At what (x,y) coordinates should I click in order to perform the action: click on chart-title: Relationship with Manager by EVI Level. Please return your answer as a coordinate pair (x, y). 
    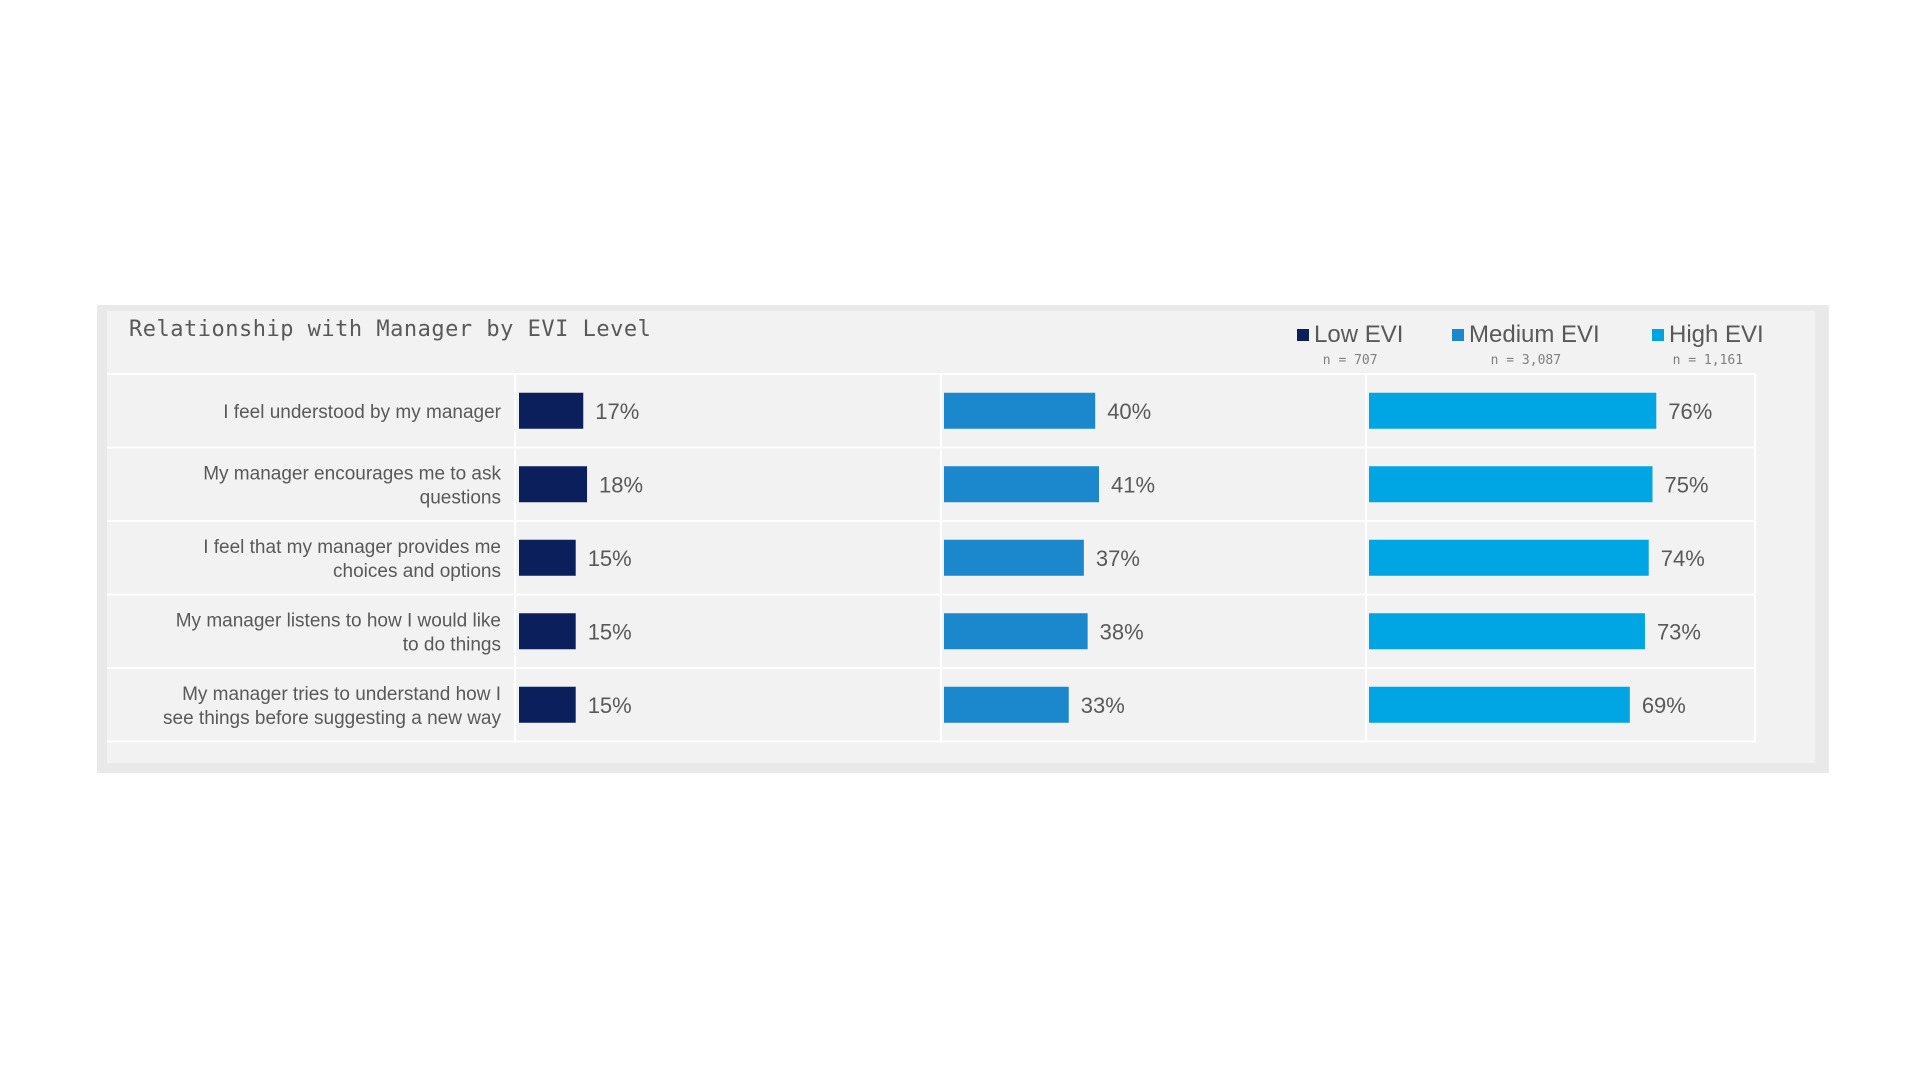
    Looking at the image, I should click on (390, 329).